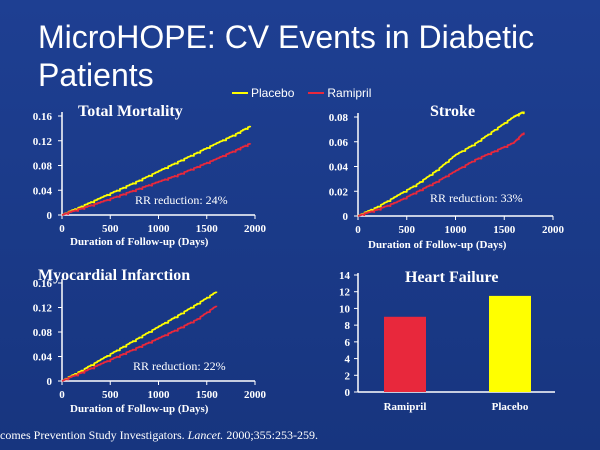 The image size is (600, 450). What do you see at coordinates (255, 229) in the screenshot?
I see `total-mortality-x-tick-label: 2000` at bounding box center [255, 229].